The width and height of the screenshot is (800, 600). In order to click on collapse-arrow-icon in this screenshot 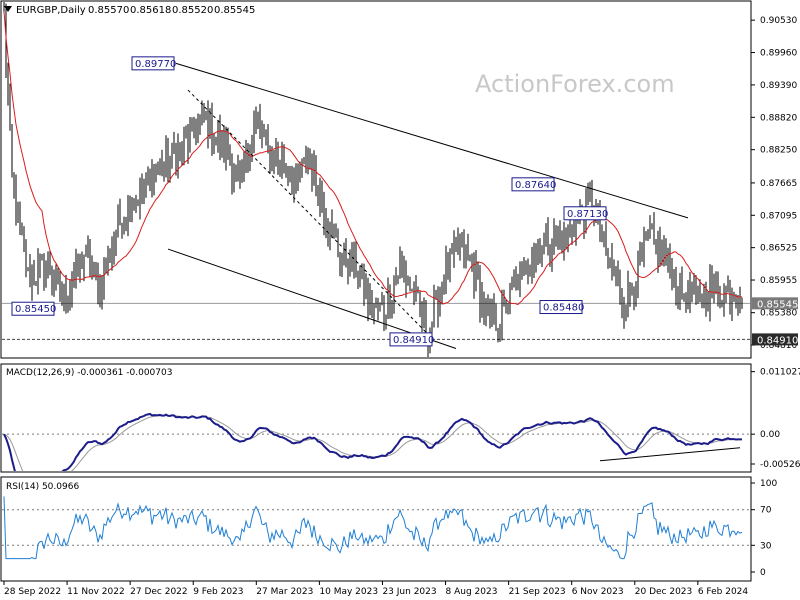, I will do `click(8, 9)`.